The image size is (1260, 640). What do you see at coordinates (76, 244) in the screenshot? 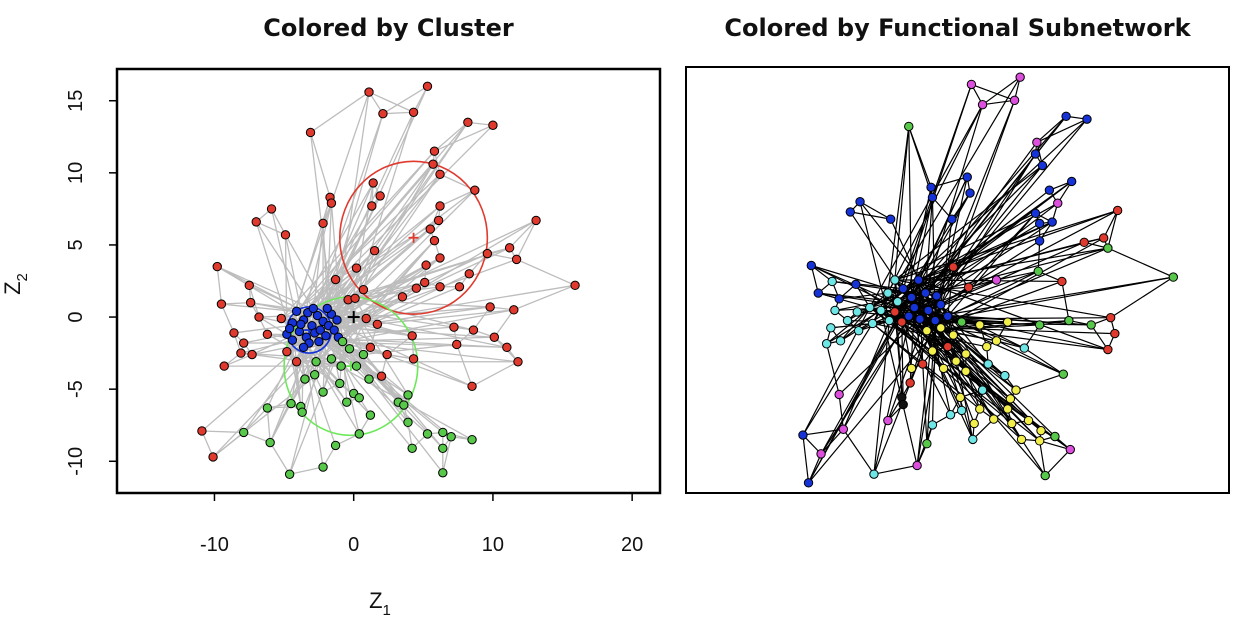
I see `y-tick-label: 5` at bounding box center [76, 244].